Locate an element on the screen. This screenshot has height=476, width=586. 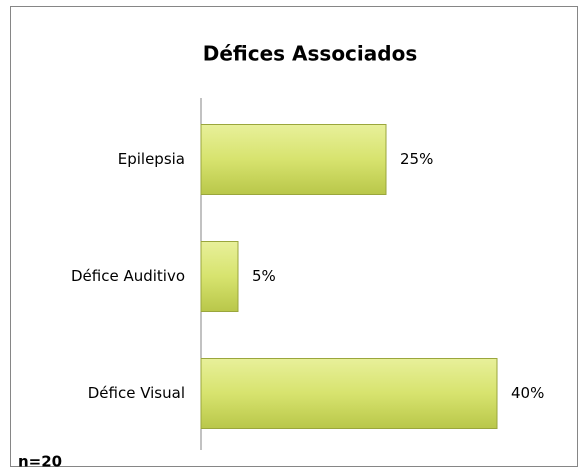
annotation: n=20 is located at coordinates (40, 462).